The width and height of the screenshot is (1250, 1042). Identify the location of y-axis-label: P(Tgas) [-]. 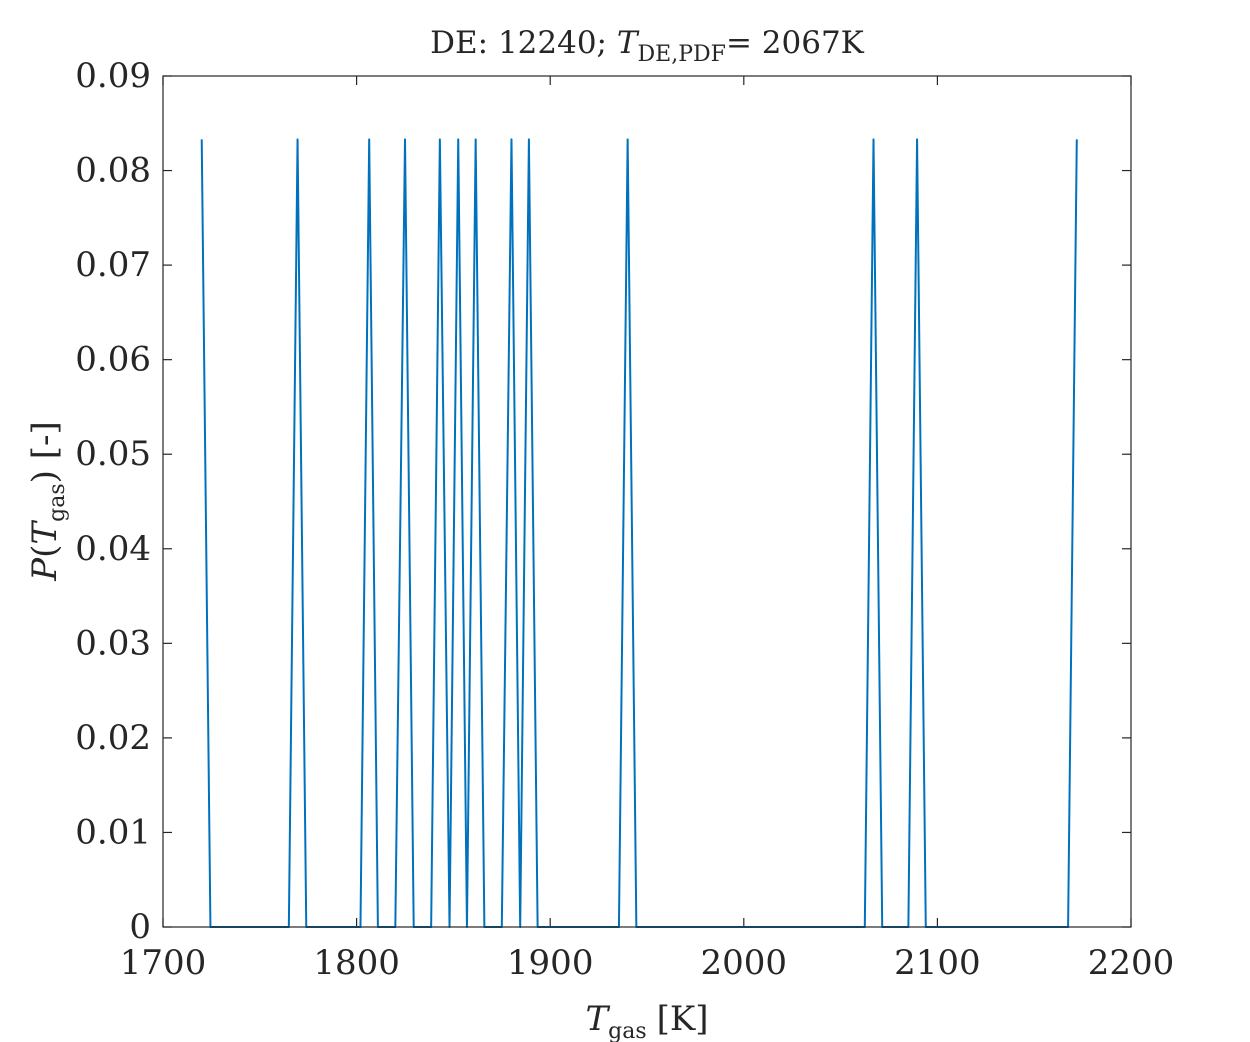
(47, 501).